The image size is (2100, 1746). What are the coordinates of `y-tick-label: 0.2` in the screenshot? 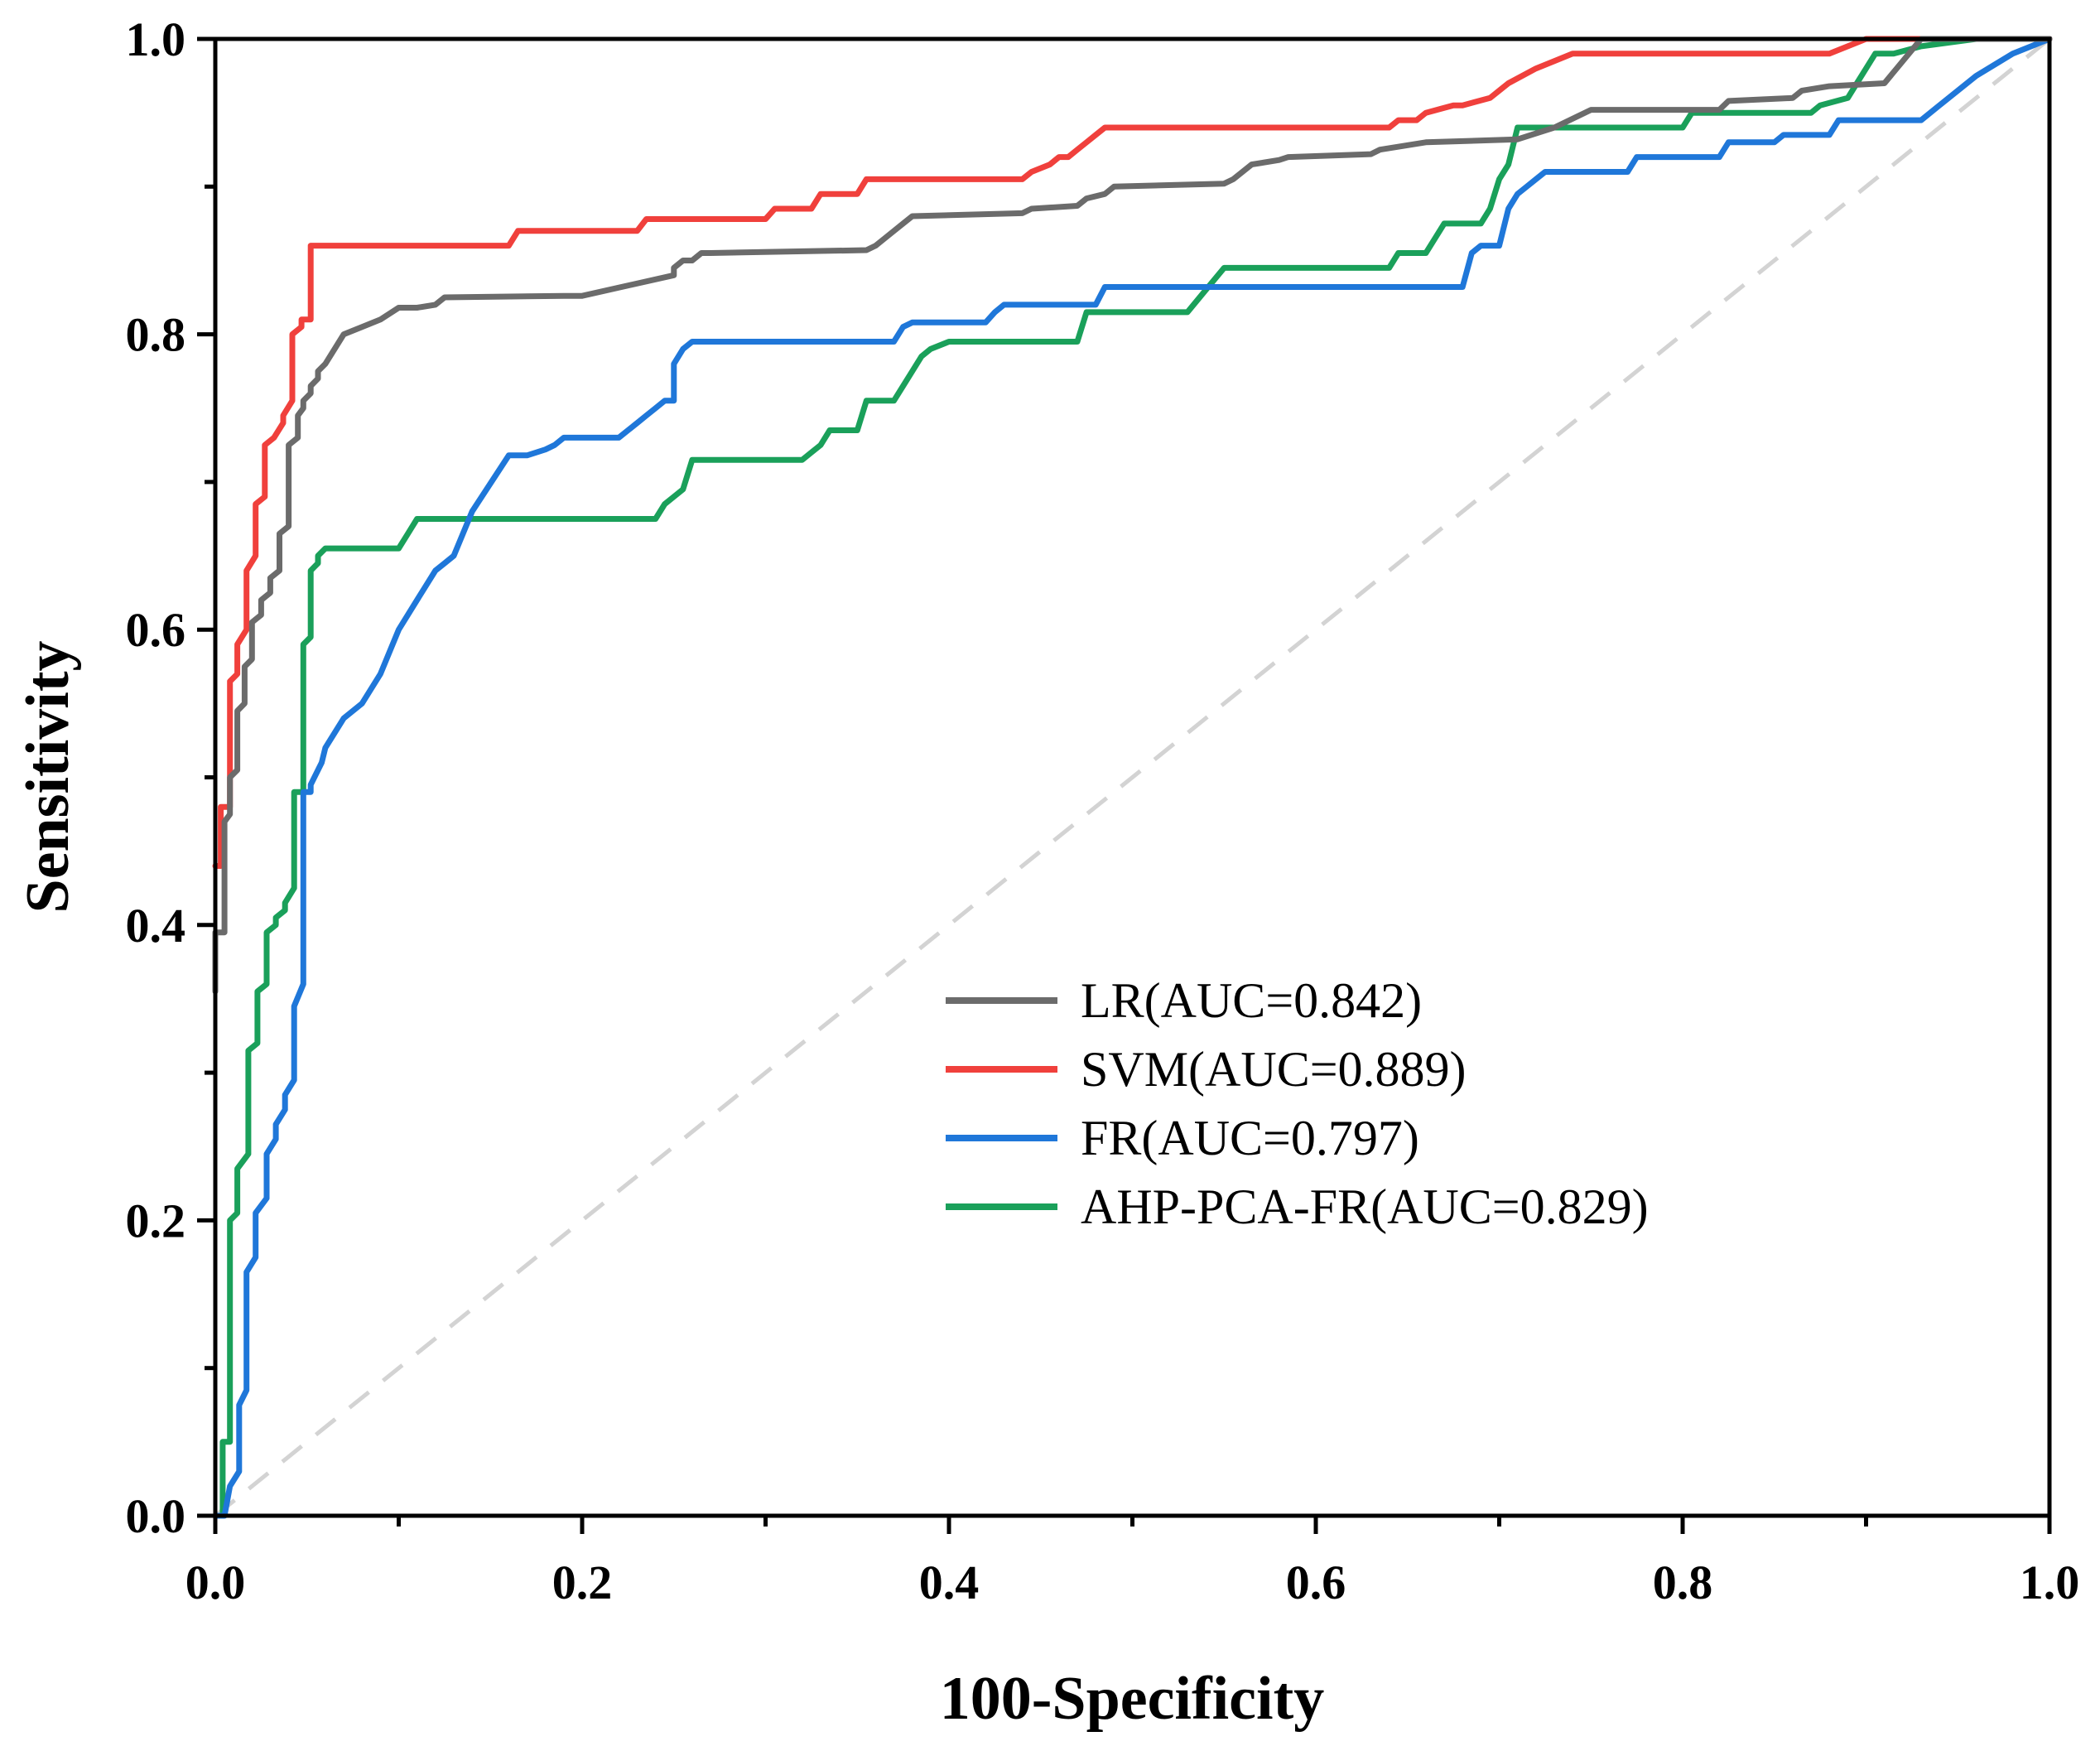 It's located at (156, 1220).